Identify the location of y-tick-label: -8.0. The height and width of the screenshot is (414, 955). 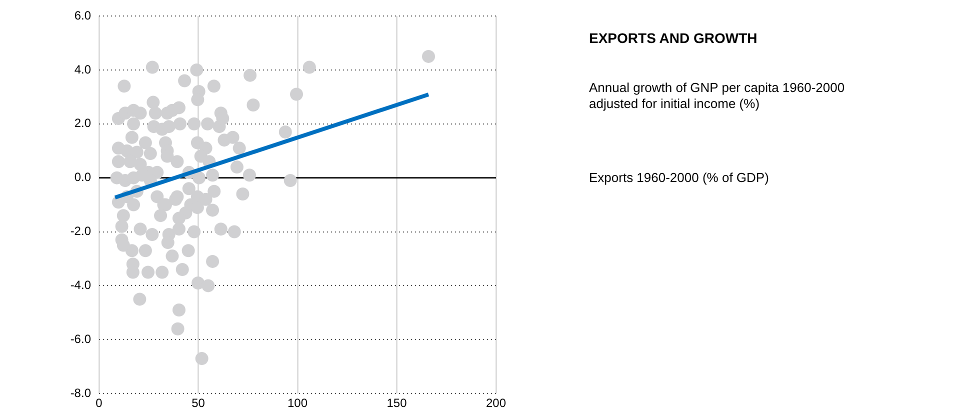
(81, 393).